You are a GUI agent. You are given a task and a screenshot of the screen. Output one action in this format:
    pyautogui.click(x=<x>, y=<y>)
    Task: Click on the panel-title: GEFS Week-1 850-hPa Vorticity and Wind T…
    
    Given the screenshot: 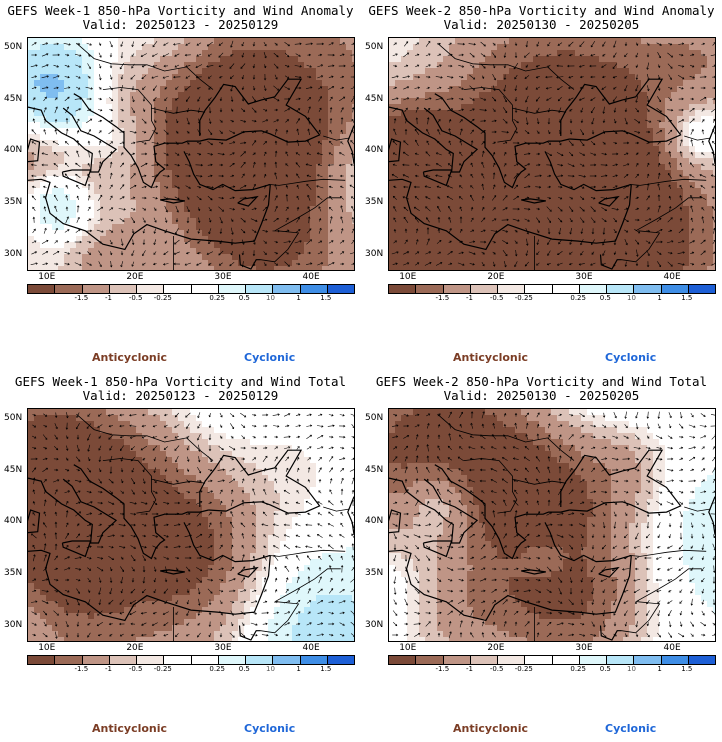 What is the action you would take?
    pyautogui.click(x=180, y=381)
    